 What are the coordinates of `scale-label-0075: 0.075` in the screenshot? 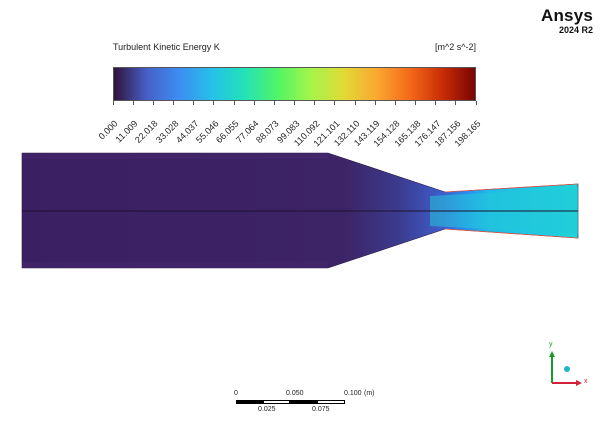 It's located at (321, 409).